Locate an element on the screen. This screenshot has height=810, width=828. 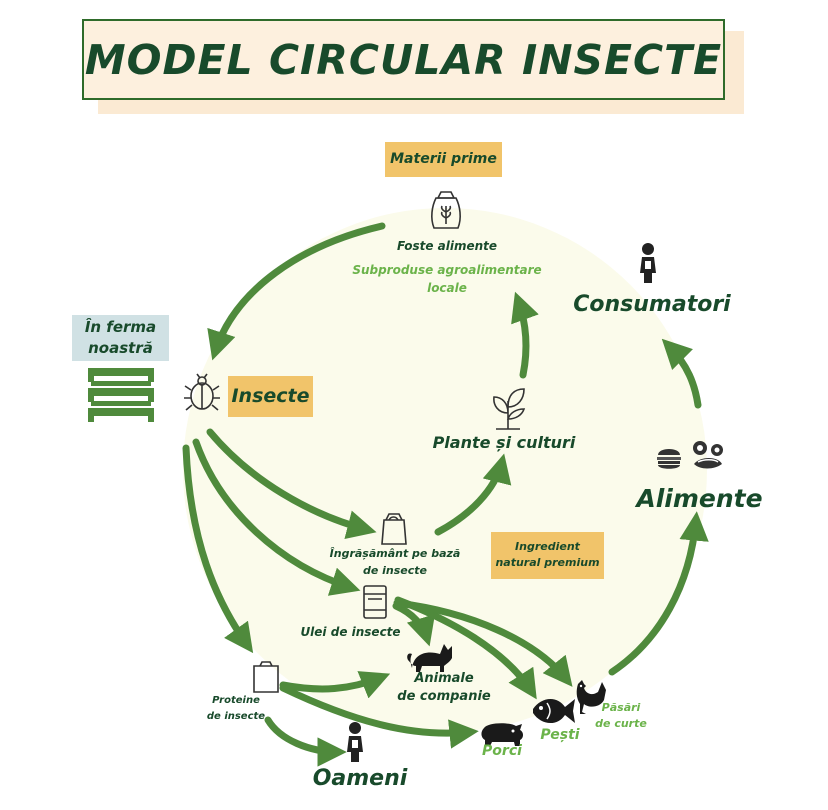
label-pesti: Pești is located at coordinates (560, 735).